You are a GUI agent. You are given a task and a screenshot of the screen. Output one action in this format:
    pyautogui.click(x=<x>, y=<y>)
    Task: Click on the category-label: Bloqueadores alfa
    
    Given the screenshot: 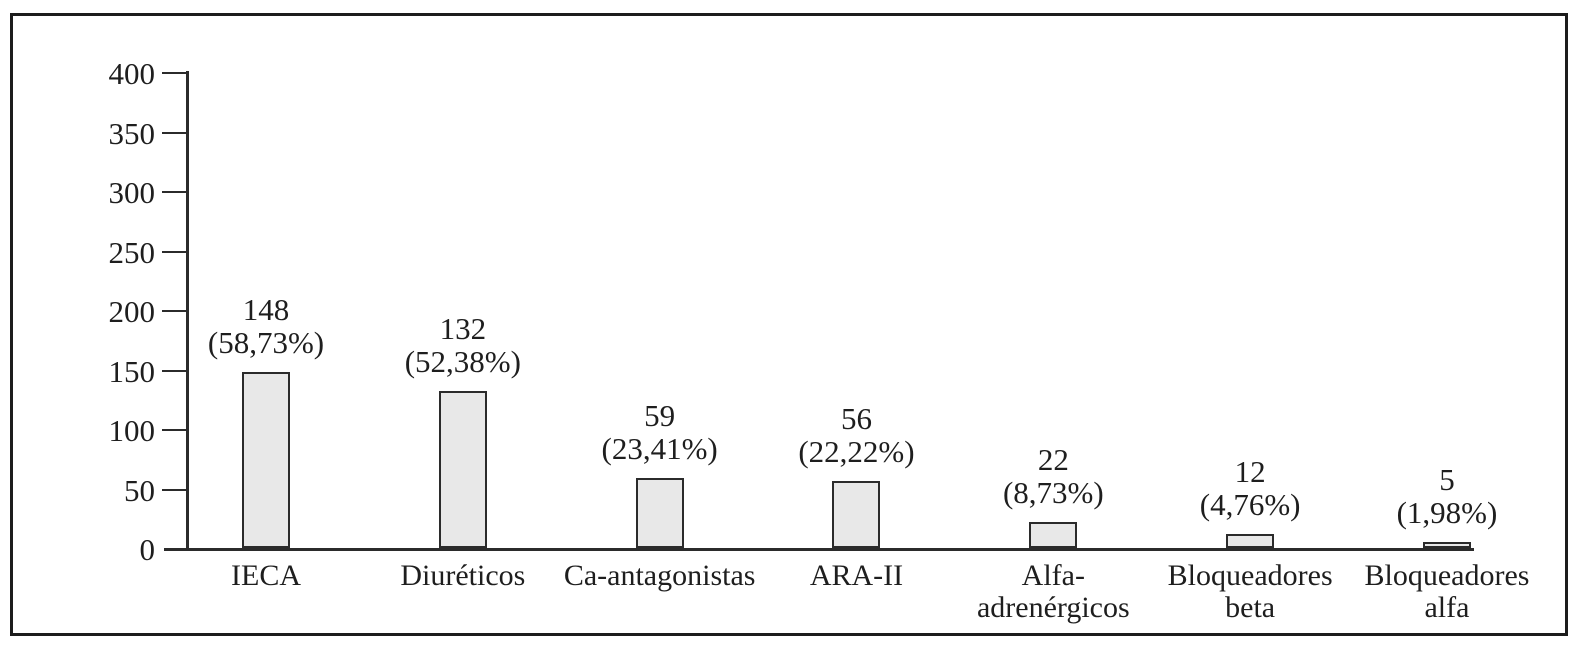 What is the action you would take?
    pyautogui.click(x=1447, y=591)
    